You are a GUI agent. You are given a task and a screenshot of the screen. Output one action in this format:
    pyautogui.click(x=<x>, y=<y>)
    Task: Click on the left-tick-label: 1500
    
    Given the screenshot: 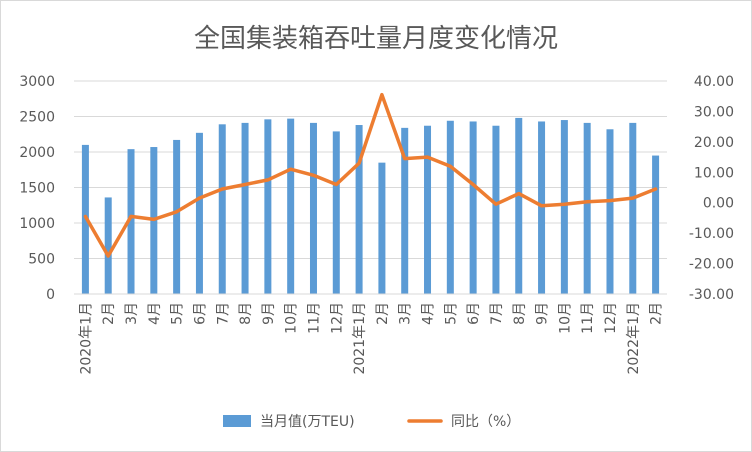 What is the action you would take?
    pyautogui.click(x=37, y=189)
    